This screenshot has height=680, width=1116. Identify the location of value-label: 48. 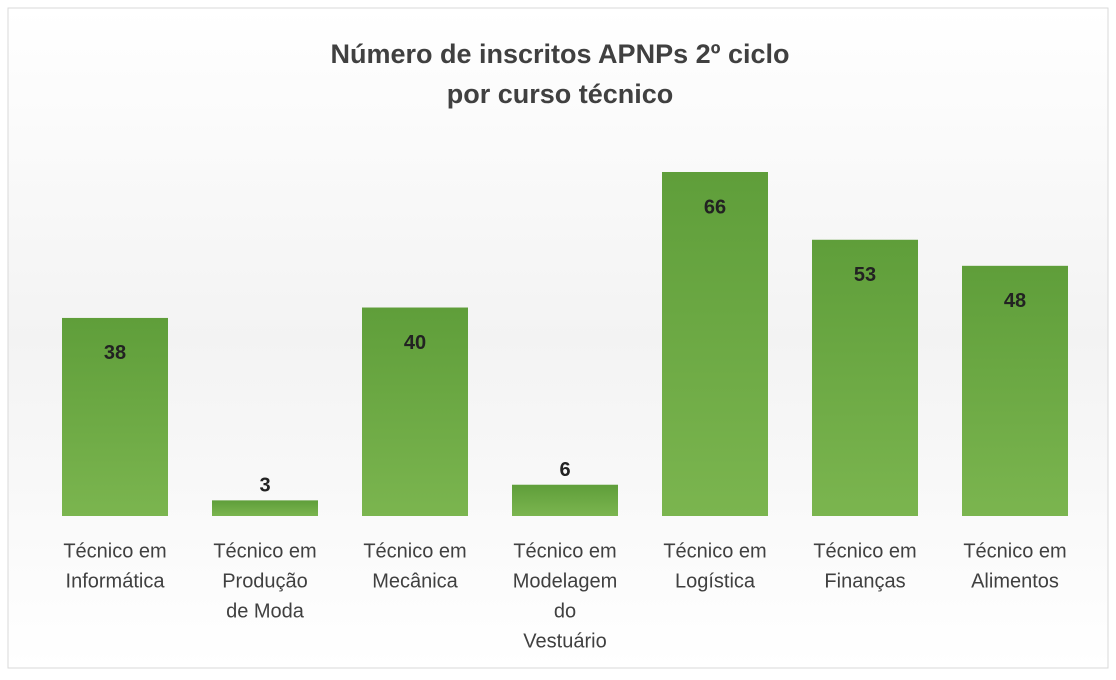
(1015, 301).